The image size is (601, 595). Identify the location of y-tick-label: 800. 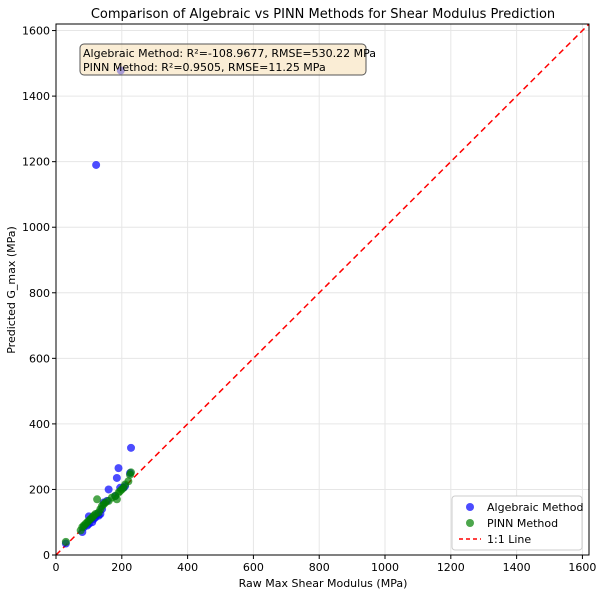
(39, 293).